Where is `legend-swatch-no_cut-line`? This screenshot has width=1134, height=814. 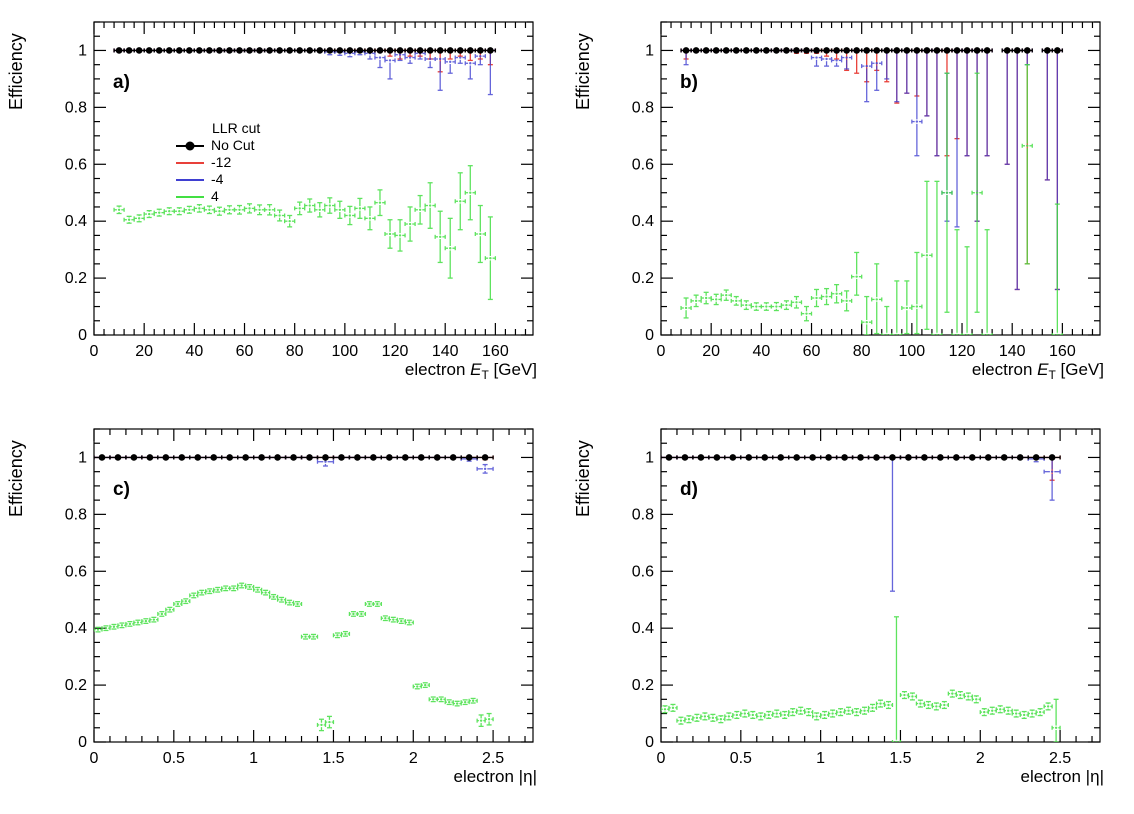 legend-swatch-no_cut-line is located at coordinates (190, 145).